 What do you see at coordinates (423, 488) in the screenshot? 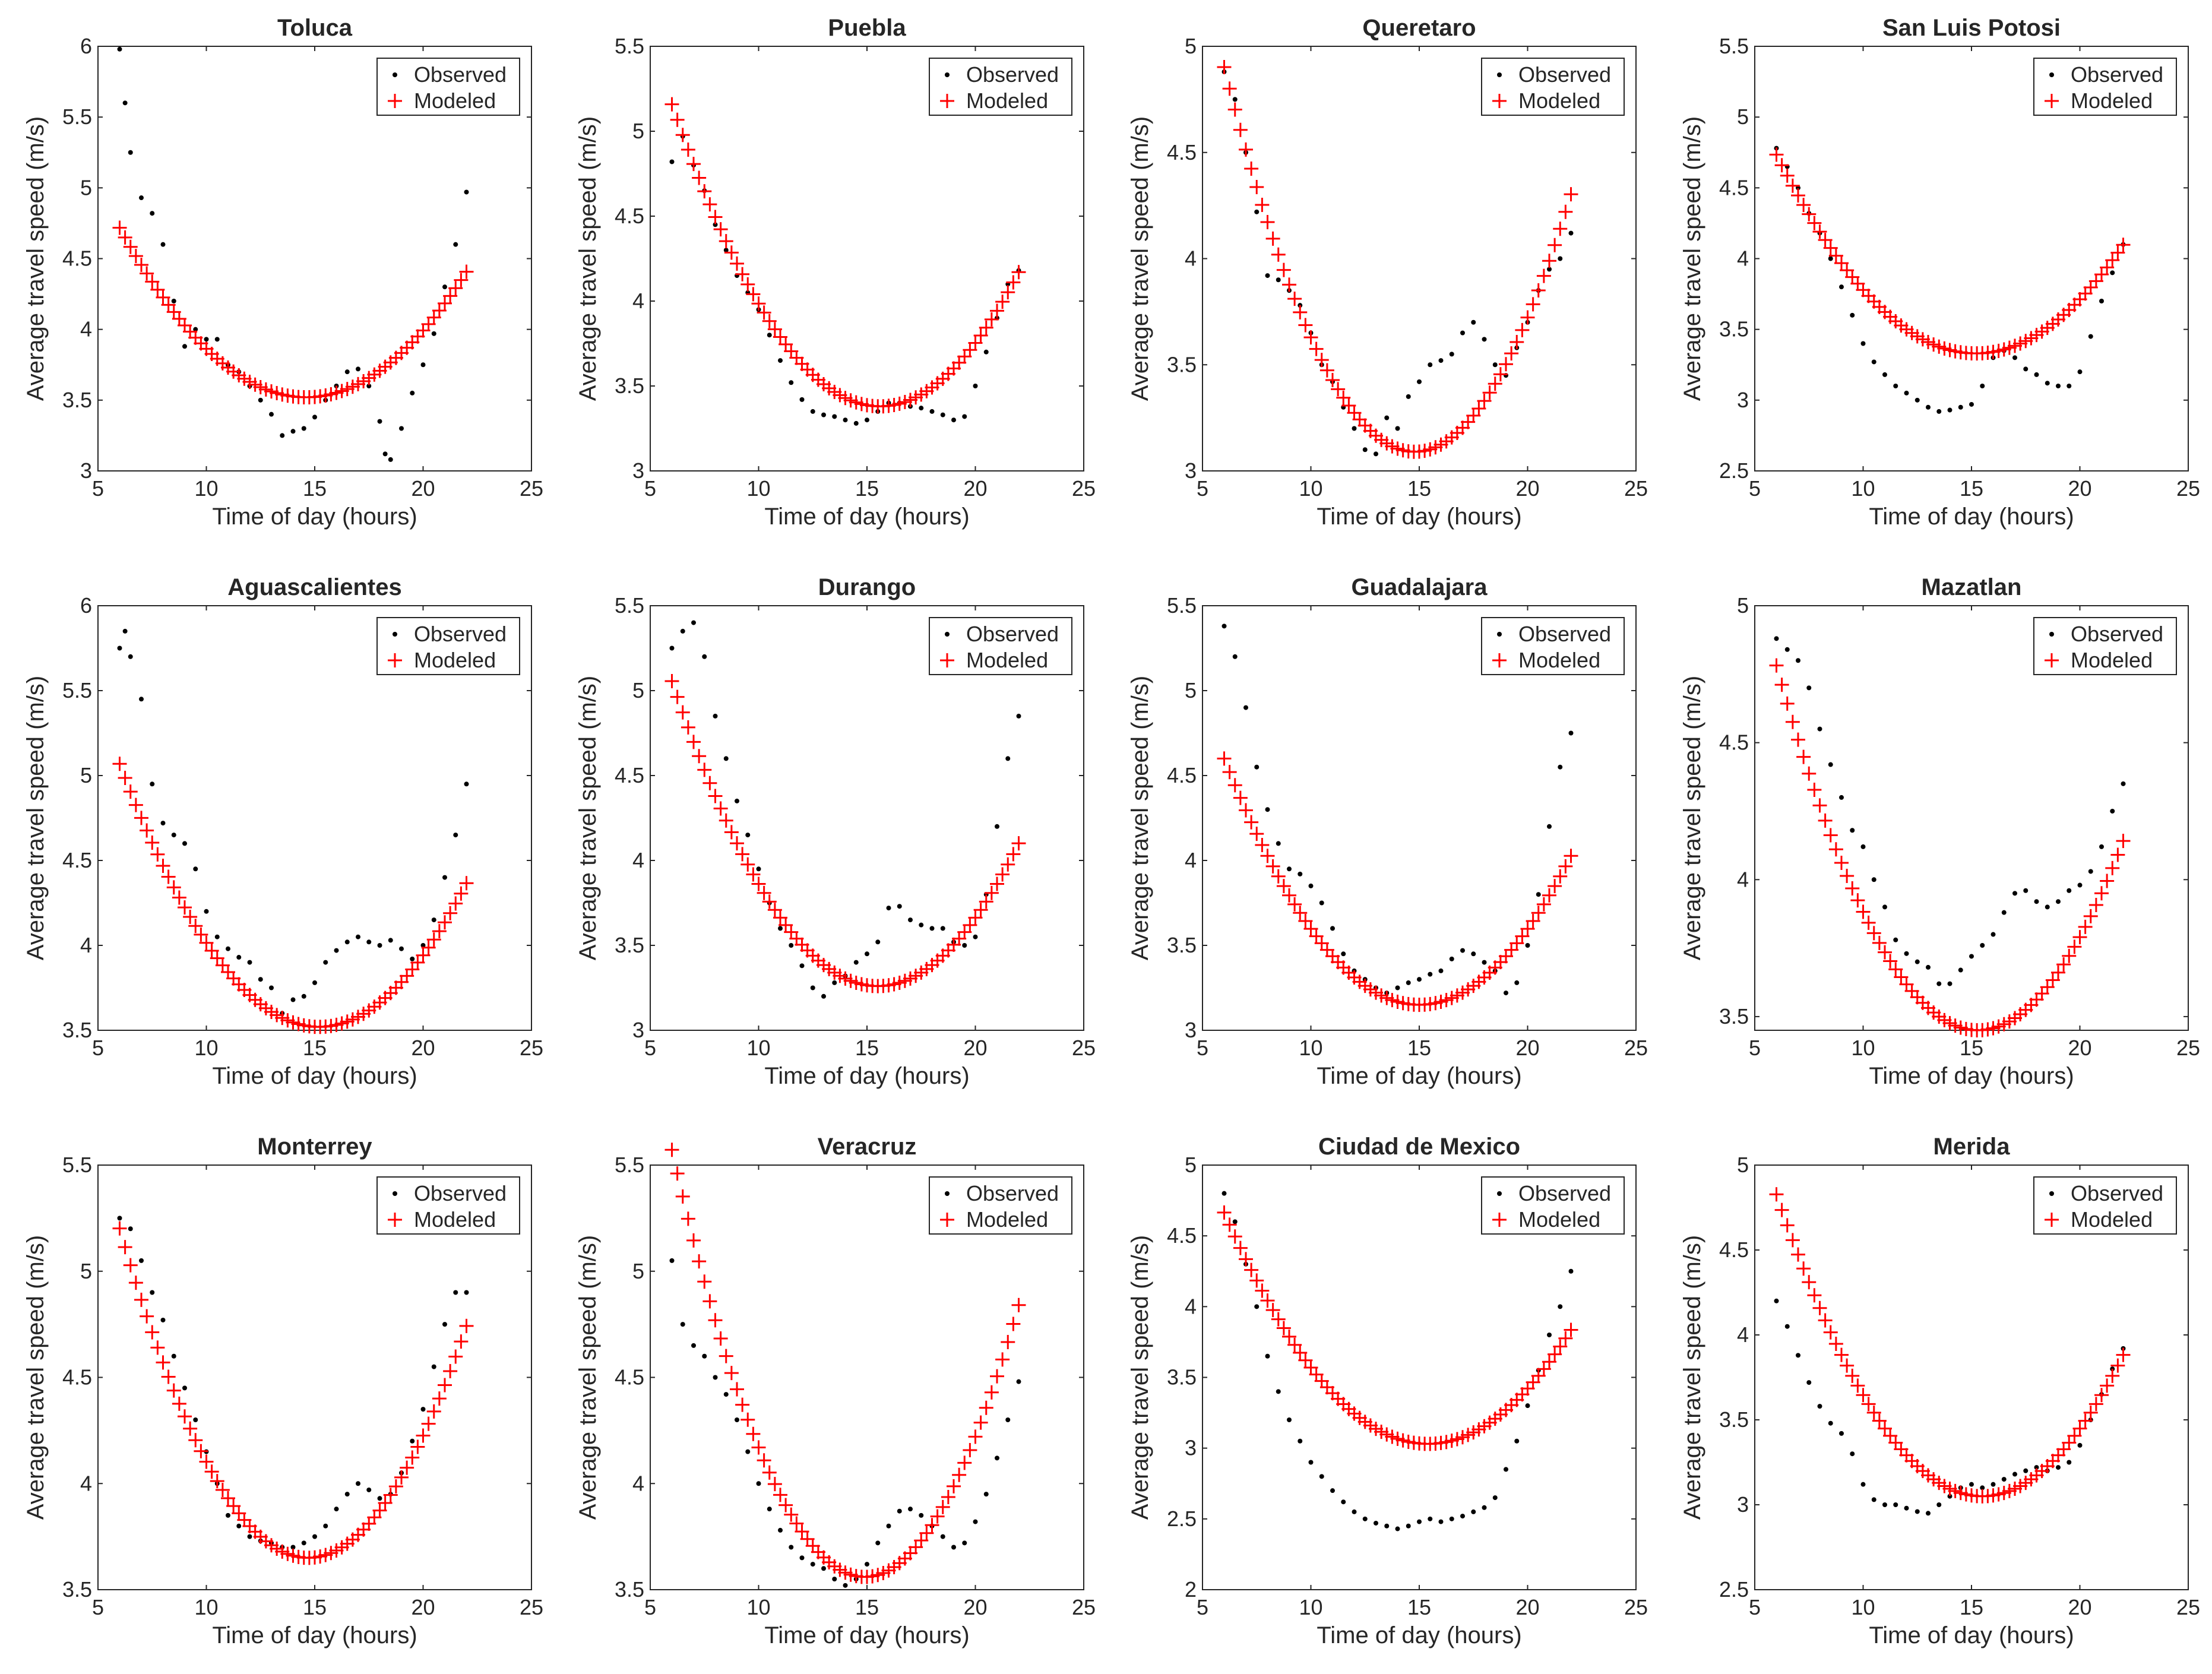
I see `x-tick-label: 20` at bounding box center [423, 488].